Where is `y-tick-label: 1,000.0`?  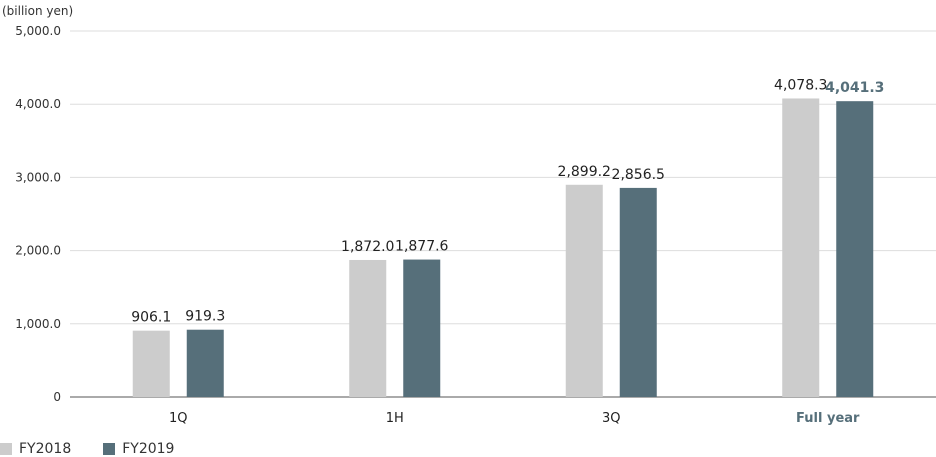
y-tick-label: 1,000.0 is located at coordinates (38, 324).